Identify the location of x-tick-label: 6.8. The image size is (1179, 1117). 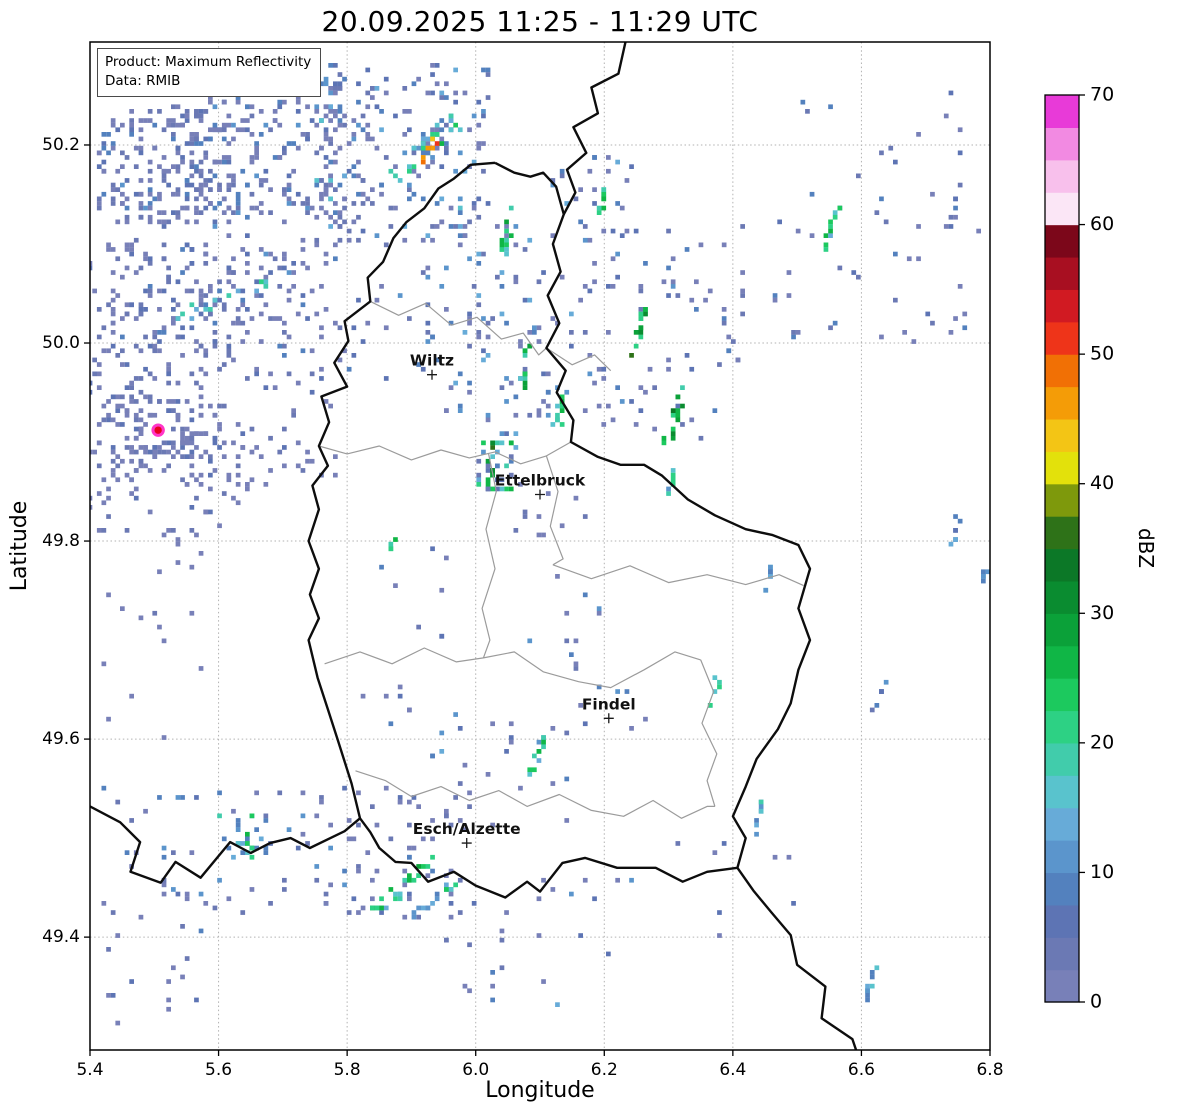
(989, 1070).